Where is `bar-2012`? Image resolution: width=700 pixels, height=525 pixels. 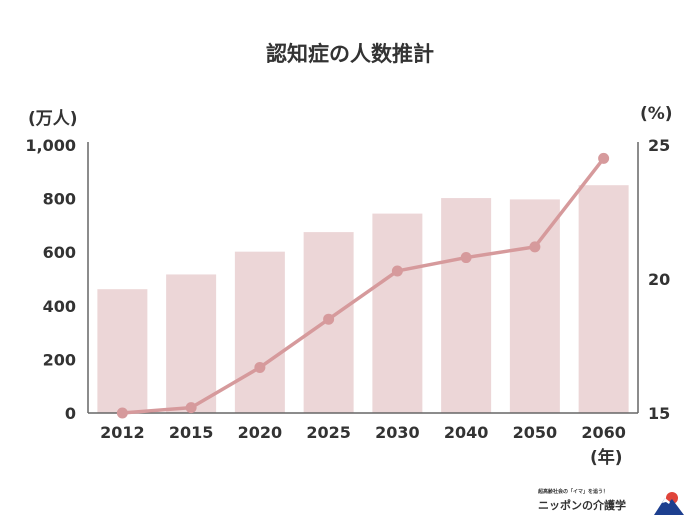 bar-2012 is located at coordinates (122, 351).